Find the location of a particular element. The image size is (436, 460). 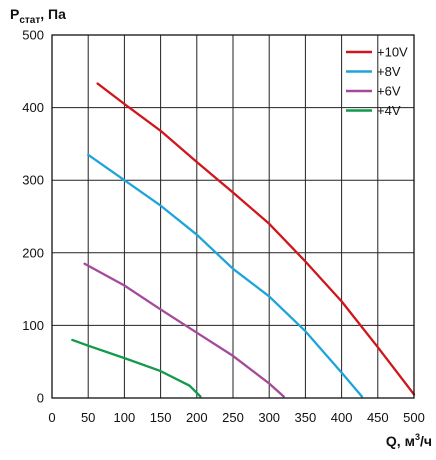

x-axis-title-unit: /ч is located at coordinates (426, 441).